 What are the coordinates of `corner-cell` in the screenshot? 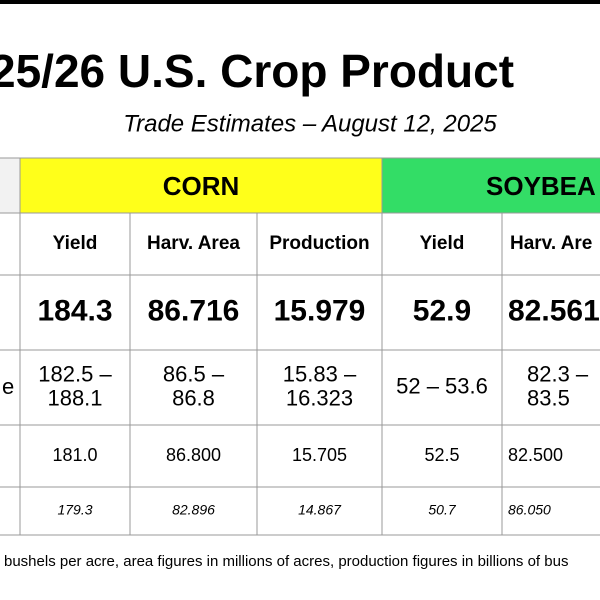 It's located at (10, 185).